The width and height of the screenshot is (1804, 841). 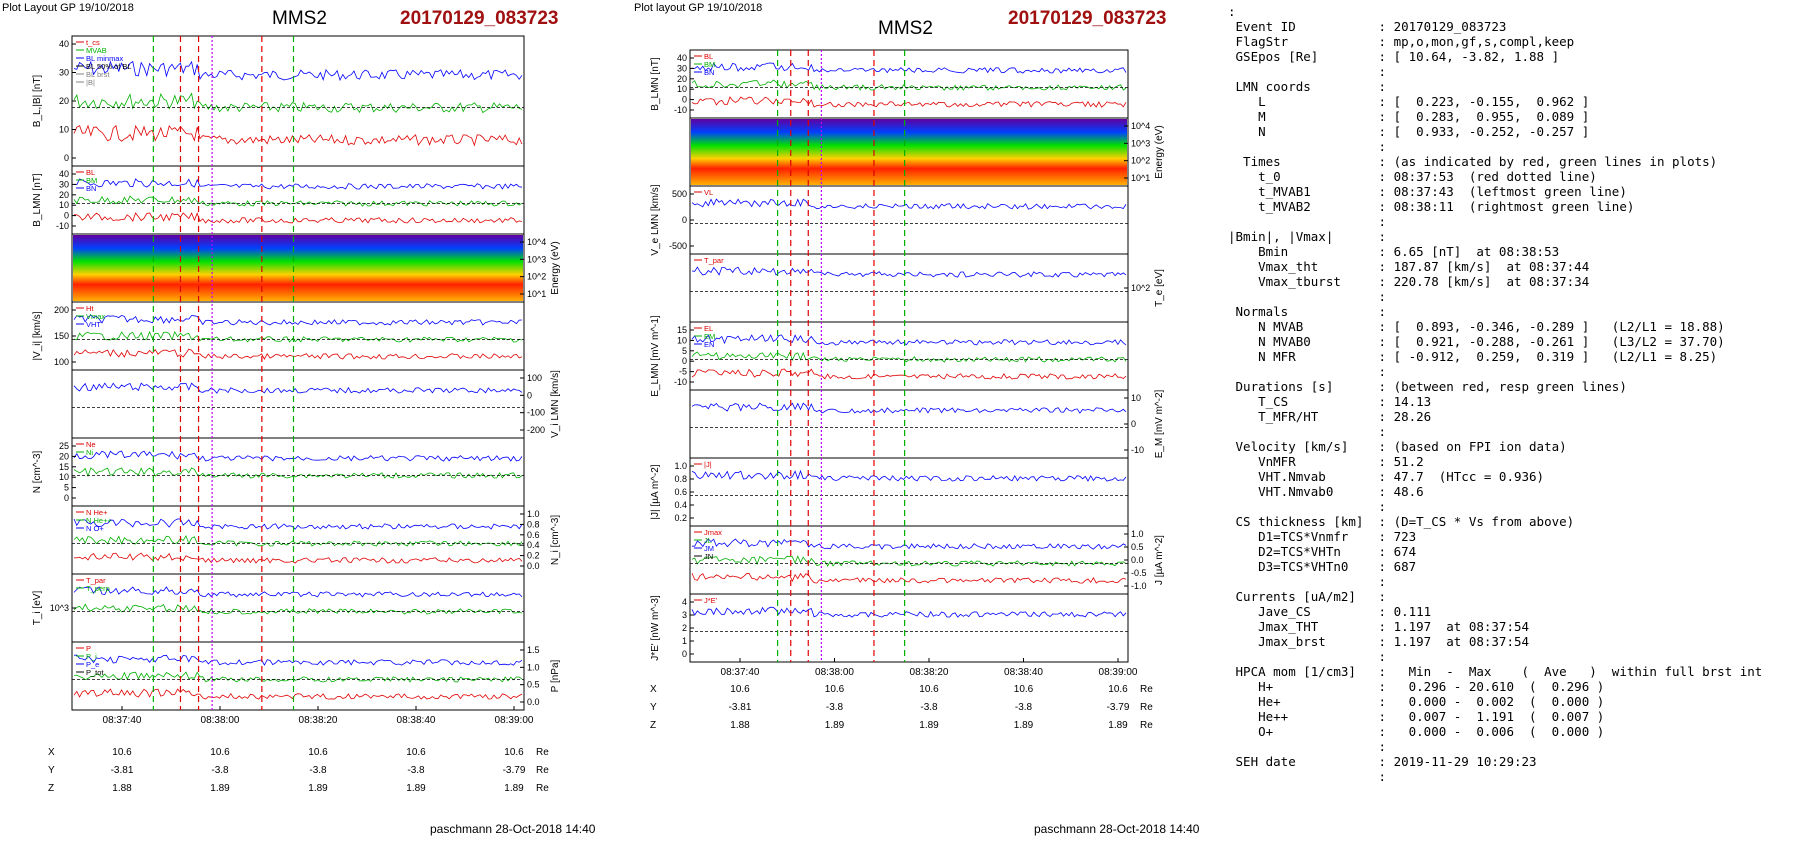 I want to click on y-tick-label: 0.6, so click(x=680, y=492).